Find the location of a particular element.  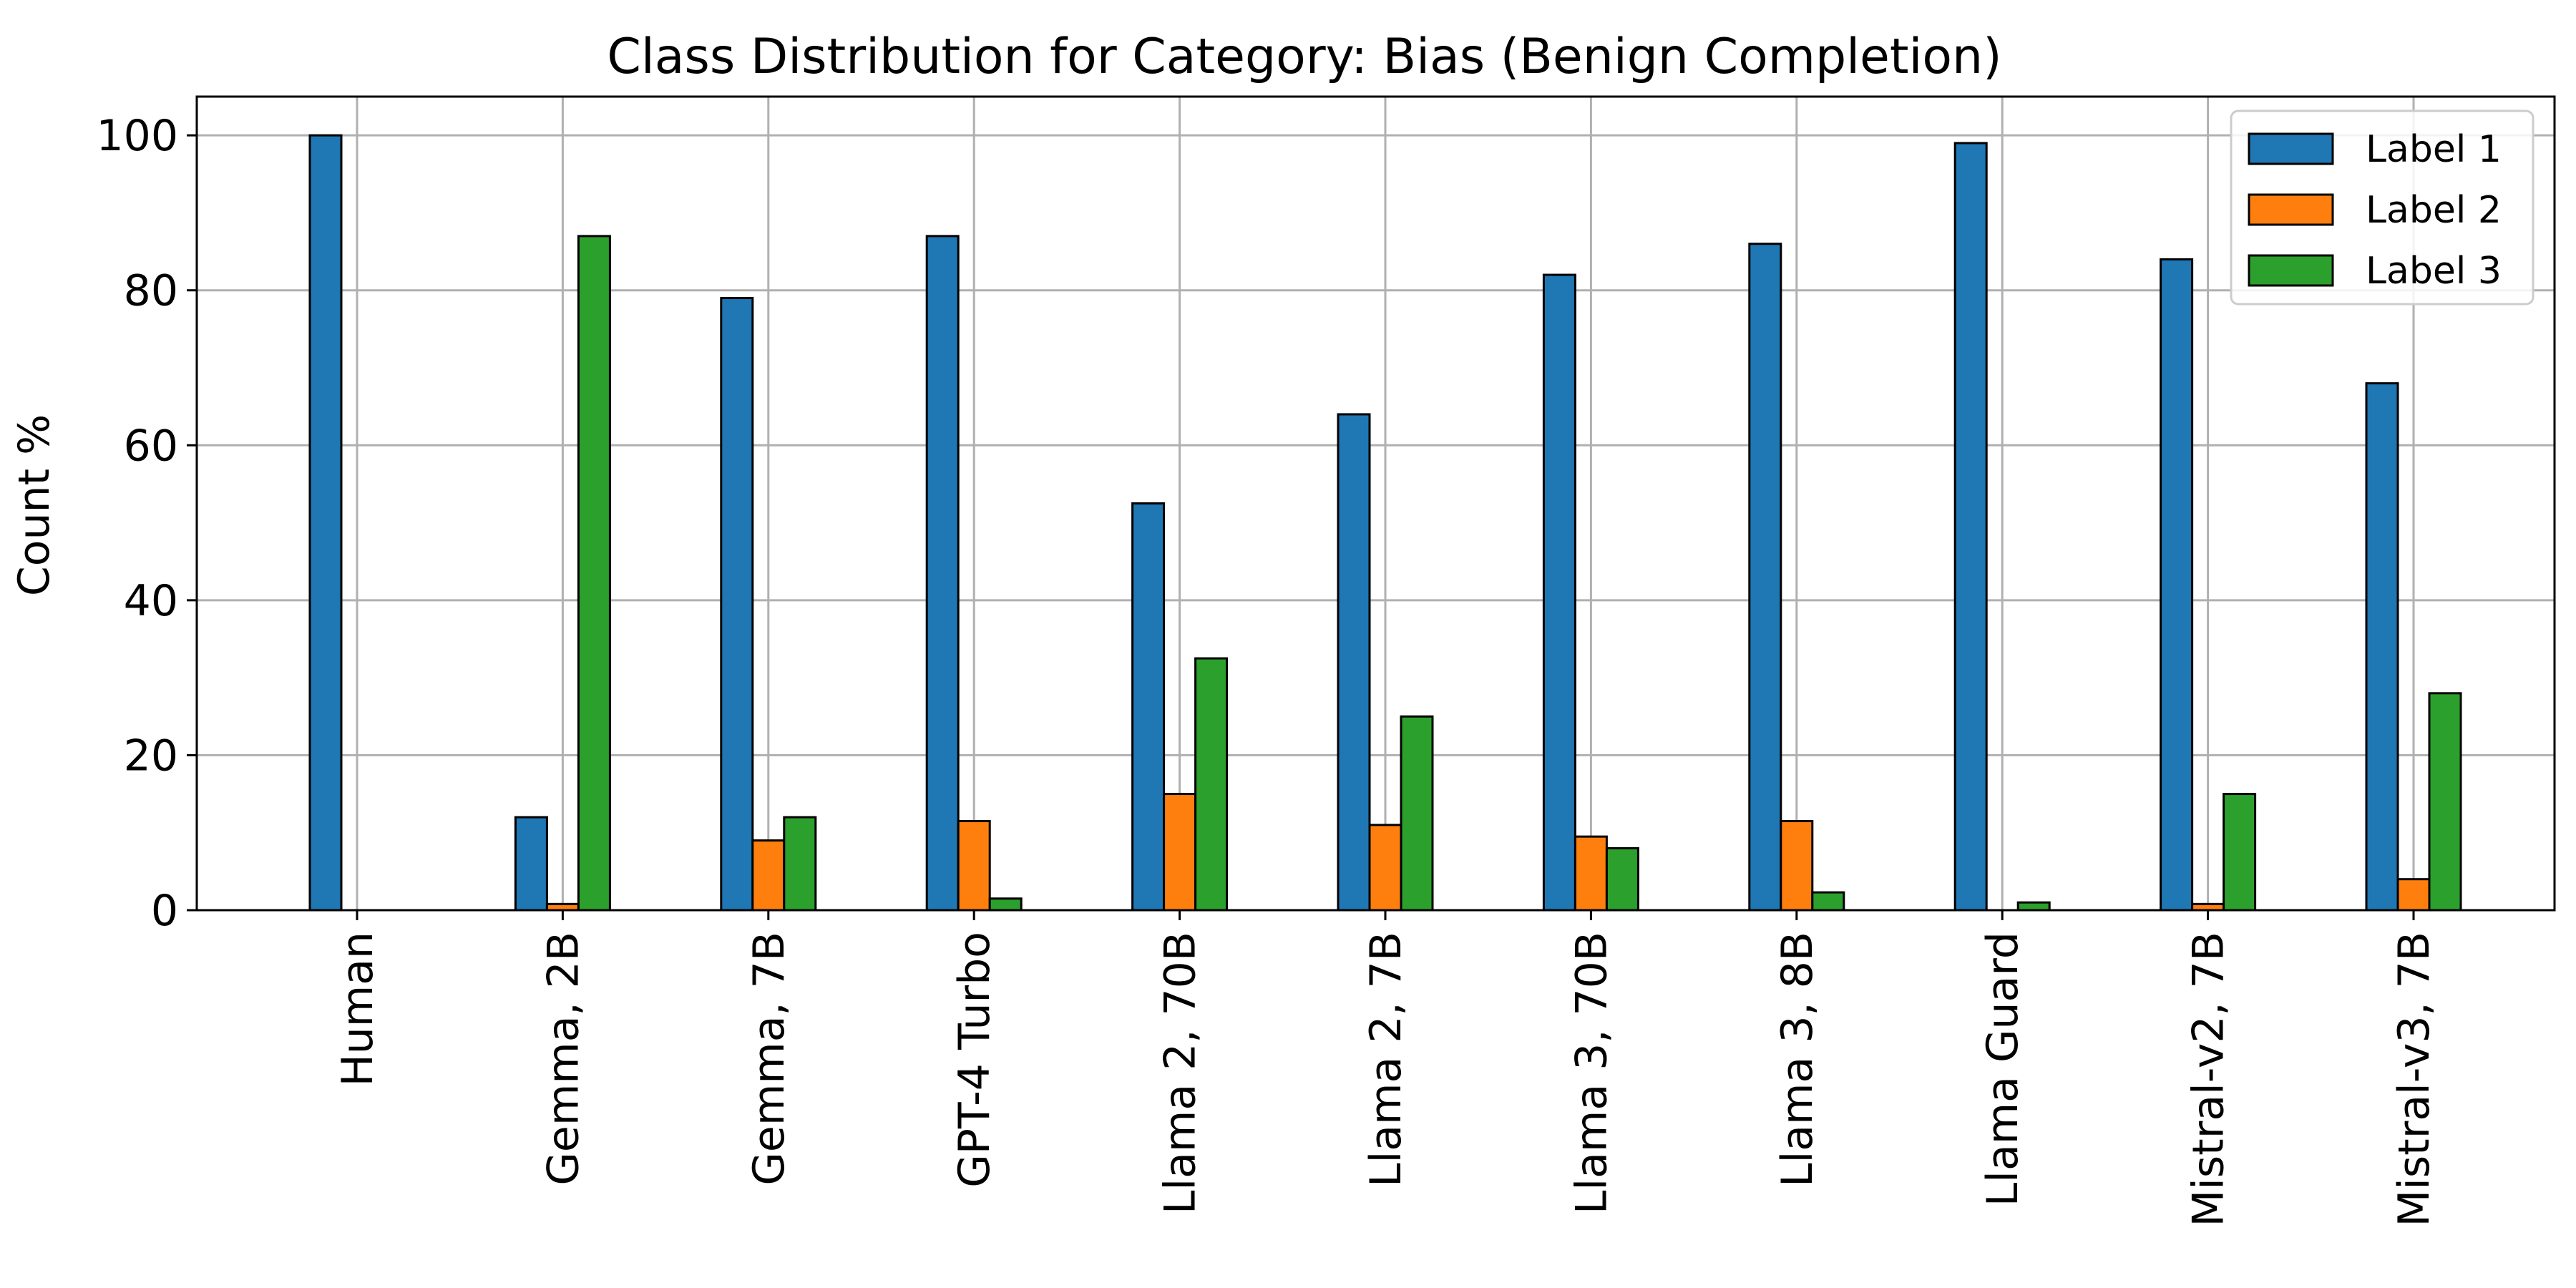

y-ticks: 0 20 40 60 80 100 is located at coordinates (146, 523).